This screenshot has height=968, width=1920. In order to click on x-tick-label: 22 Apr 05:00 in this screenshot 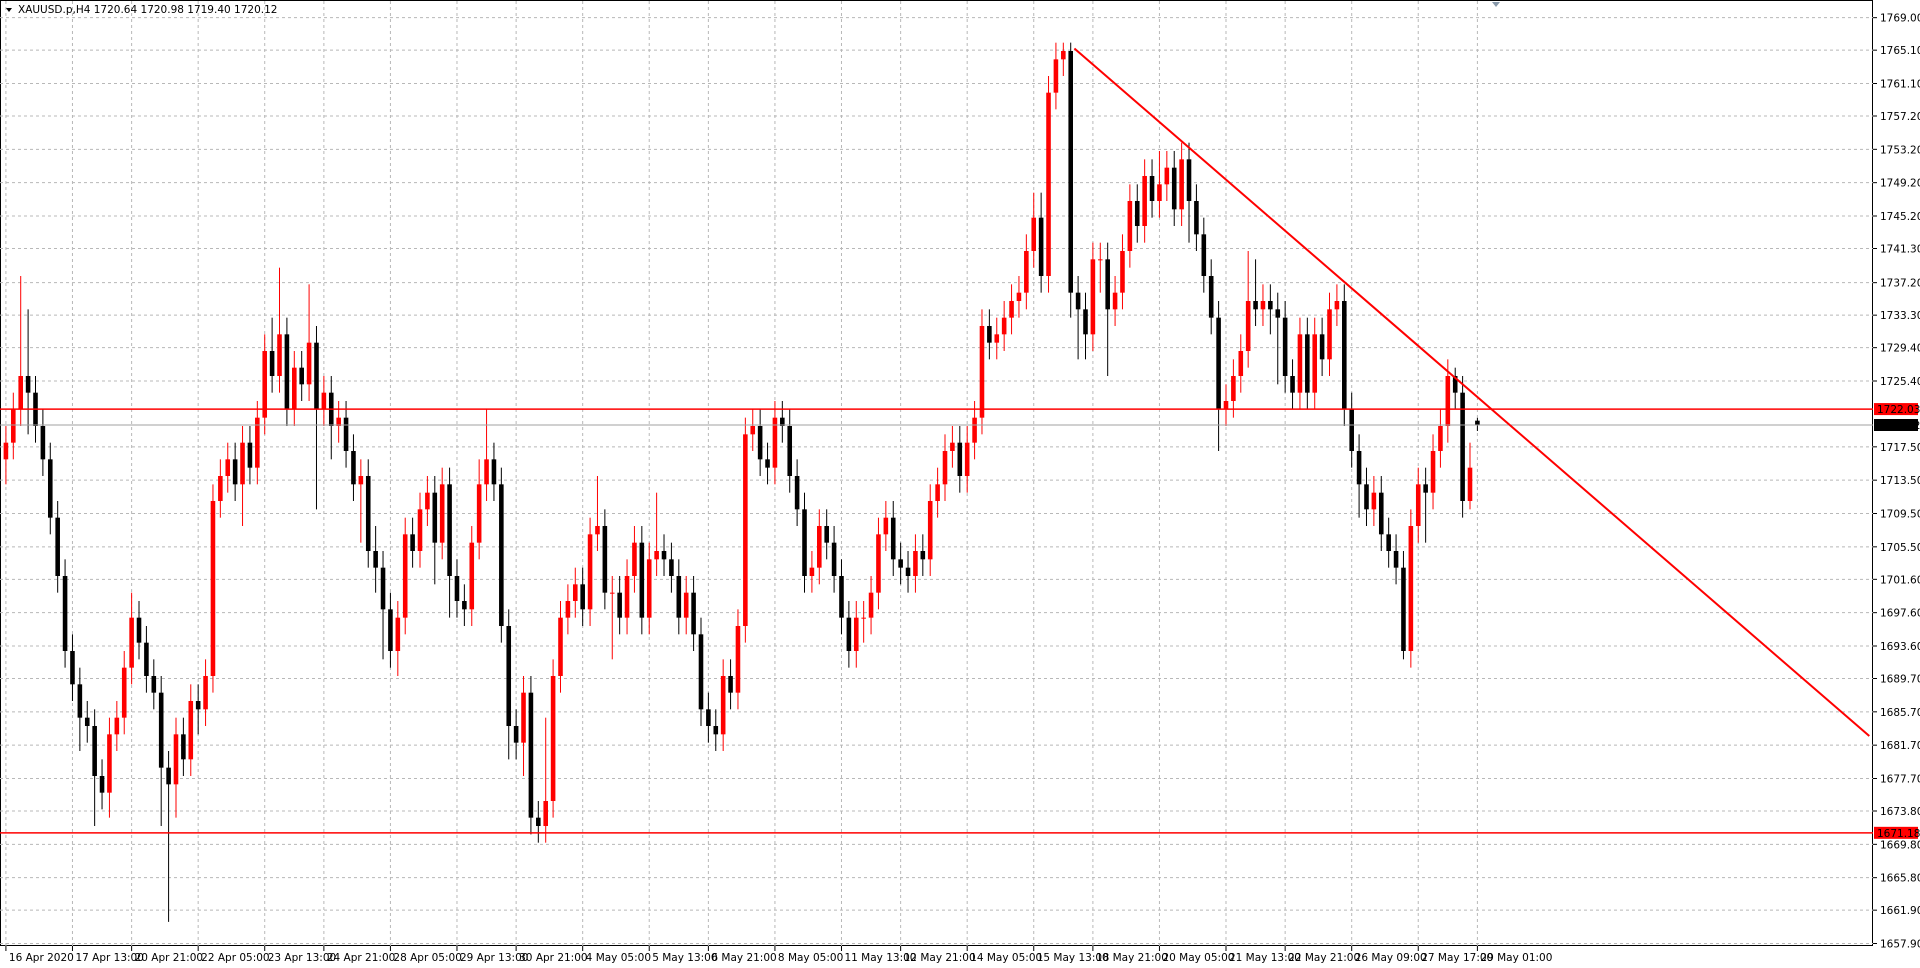, I will do `click(235, 958)`.